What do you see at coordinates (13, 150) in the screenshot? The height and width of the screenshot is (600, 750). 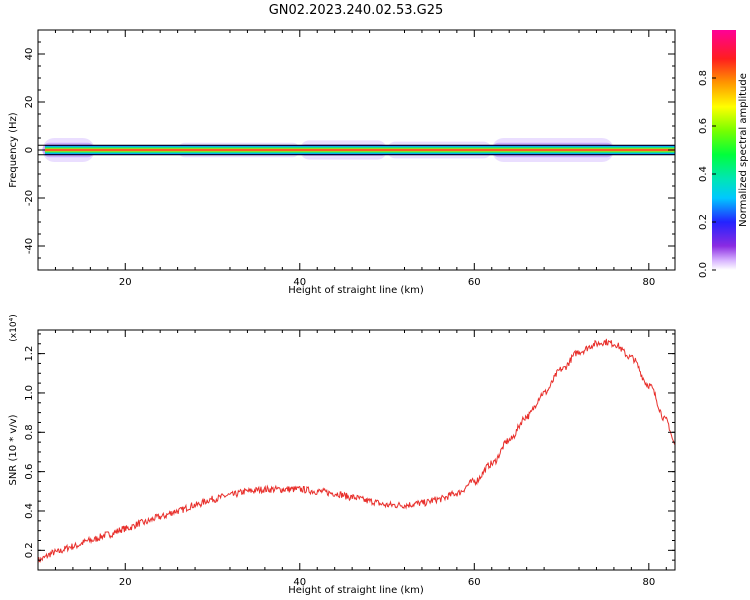 I see `spectrogram-y-axis-label: Frequency (Hz)` at bounding box center [13, 150].